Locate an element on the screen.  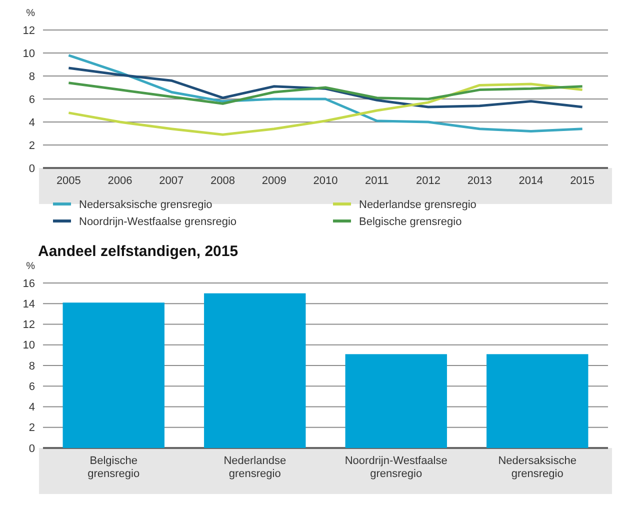
x-tick-label: 2014 is located at coordinates (531, 181).